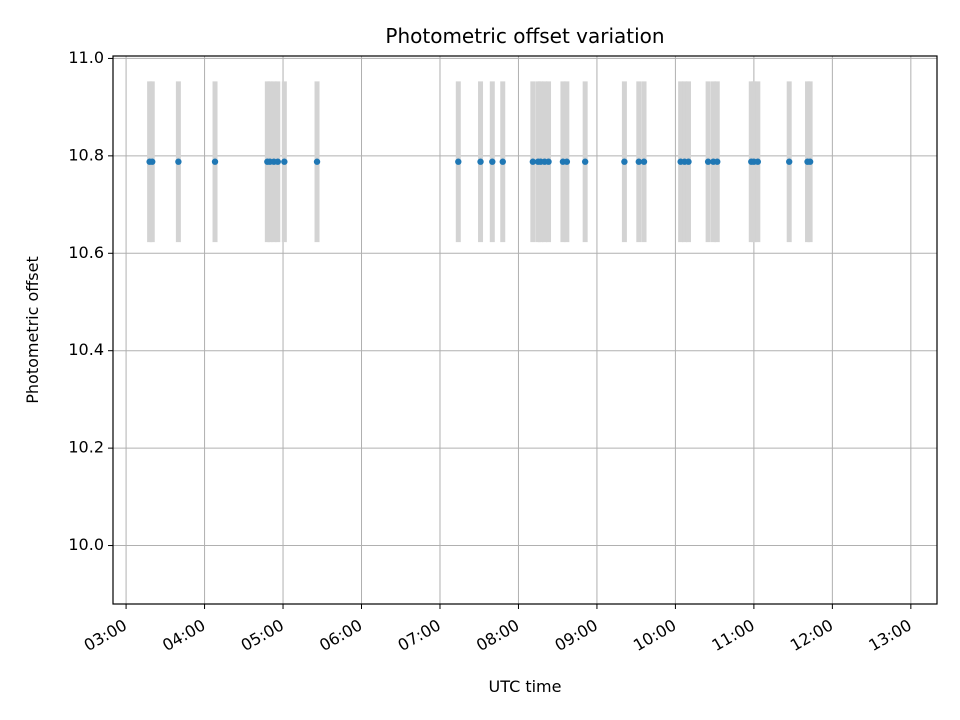  What do you see at coordinates (86, 544) in the screenshot?
I see `y-tick-label: 10.0` at bounding box center [86, 544].